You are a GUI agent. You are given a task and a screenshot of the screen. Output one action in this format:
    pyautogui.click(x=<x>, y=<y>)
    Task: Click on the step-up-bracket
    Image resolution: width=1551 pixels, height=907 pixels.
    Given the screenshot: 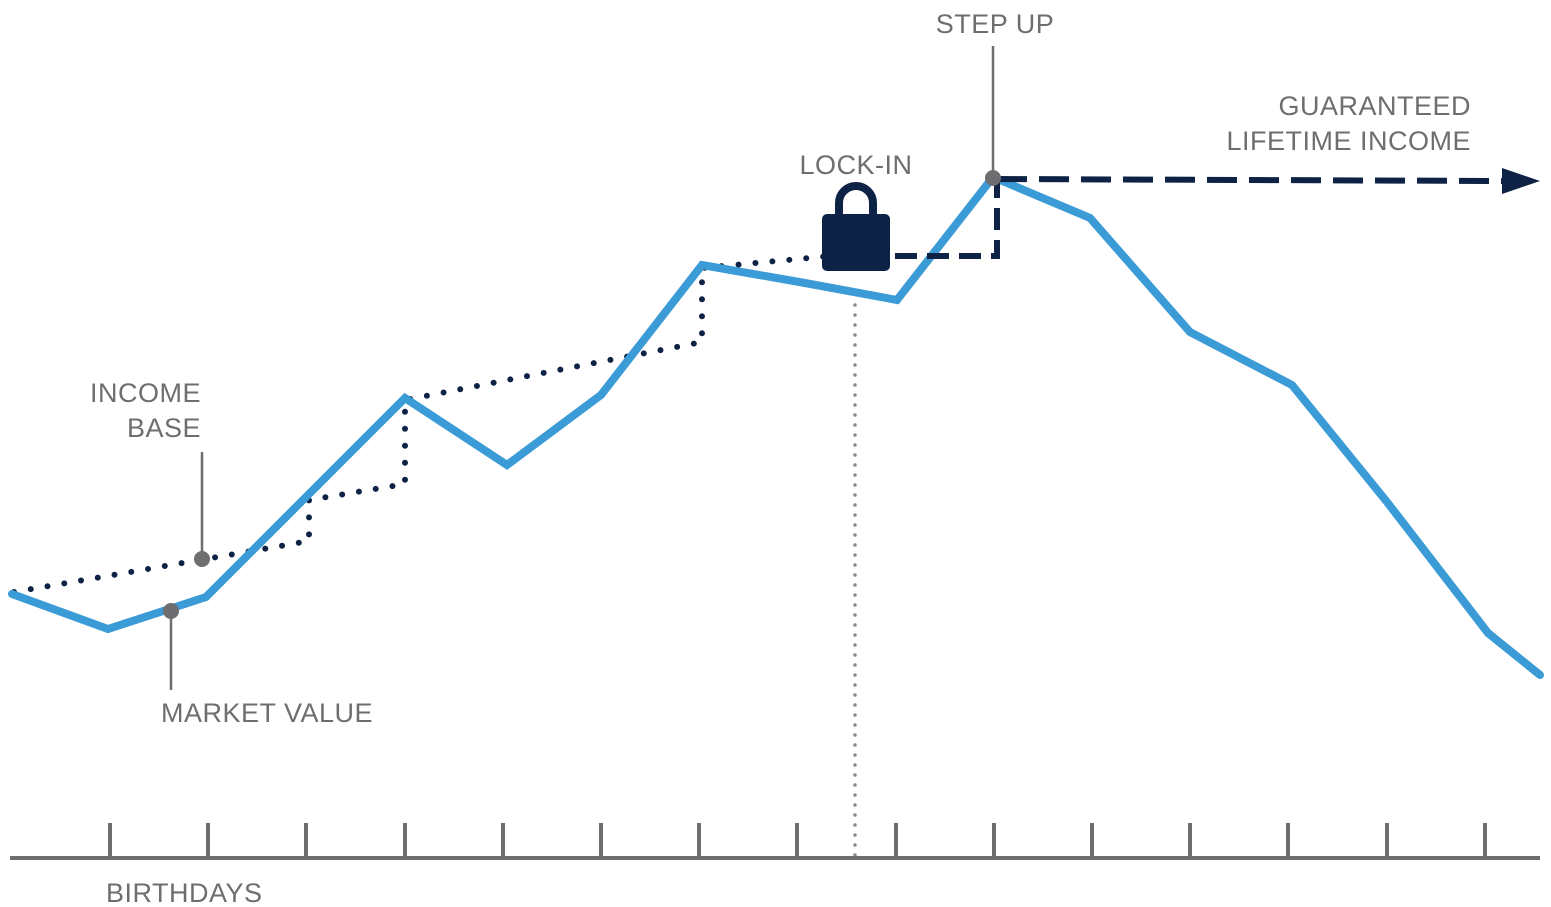 What is the action you would take?
    pyautogui.click(x=947, y=218)
    